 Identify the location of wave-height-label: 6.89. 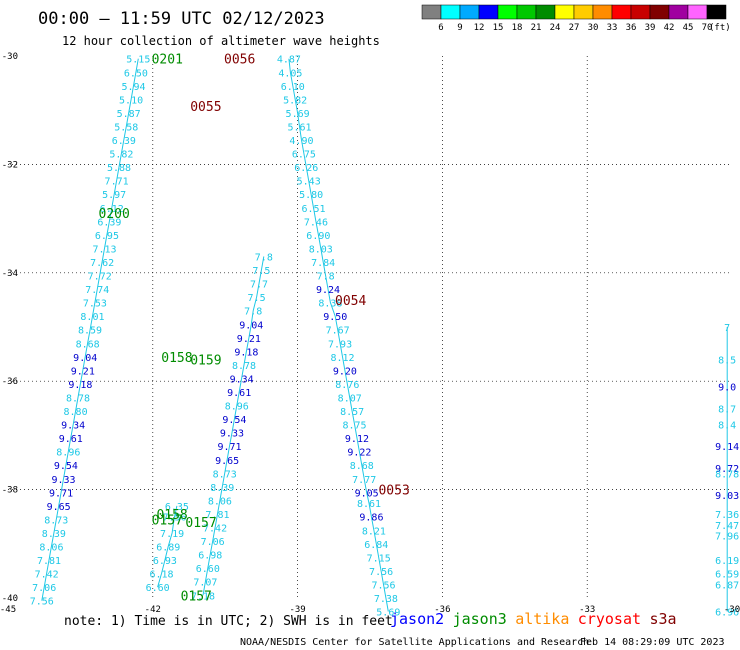
(168, 548).